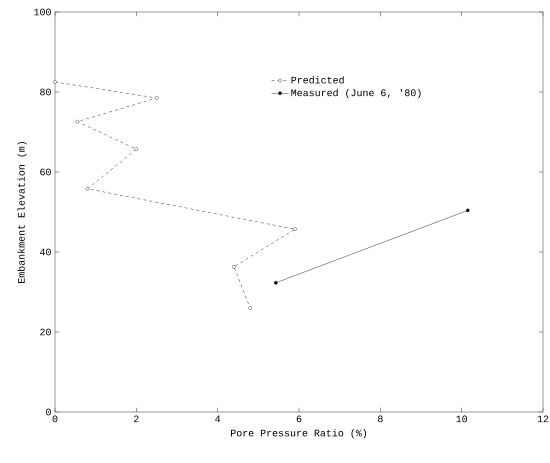 The height and width of the screenshot is (463, 550). Describe the element at coordinates (45, 332) in the screenshot. I see `y-tick-label: 20` at that location.